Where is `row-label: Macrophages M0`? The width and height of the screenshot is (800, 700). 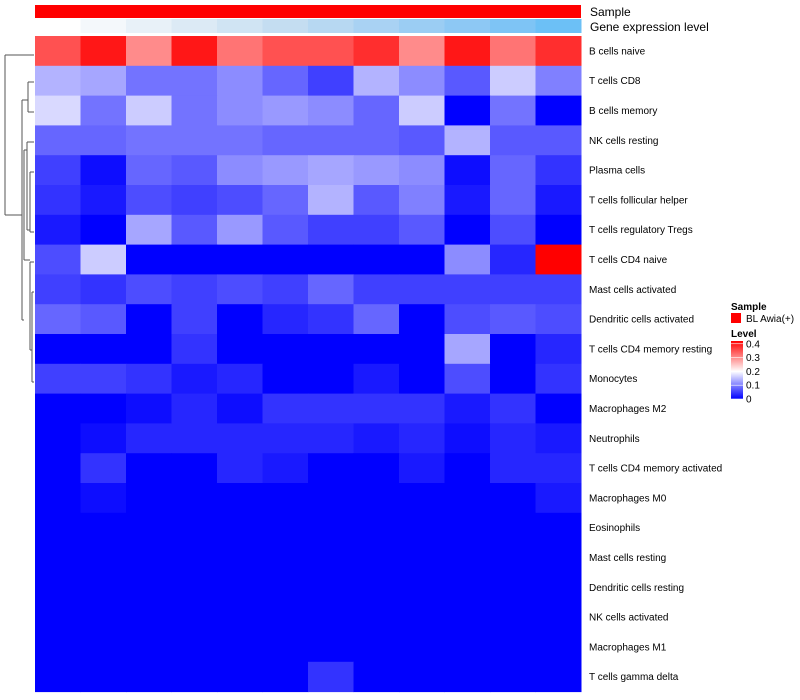 row-label: Macrophages M0 is located at coordinates (628, 498).